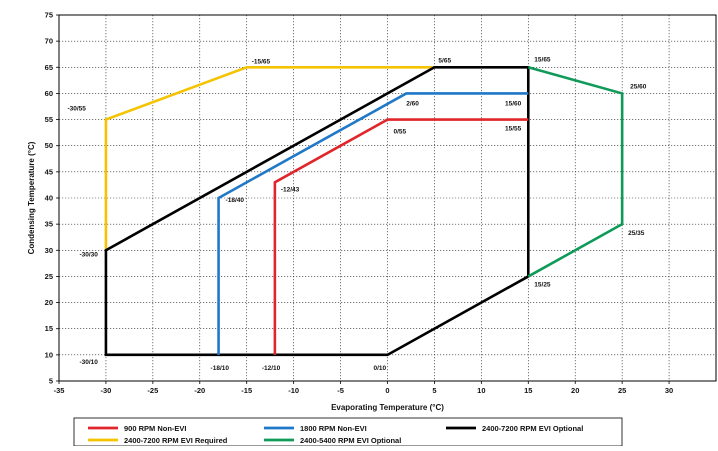 The width and height of the screenshot is (718, 451). I want to click on x-tick-label: 5, so click(434, 390).